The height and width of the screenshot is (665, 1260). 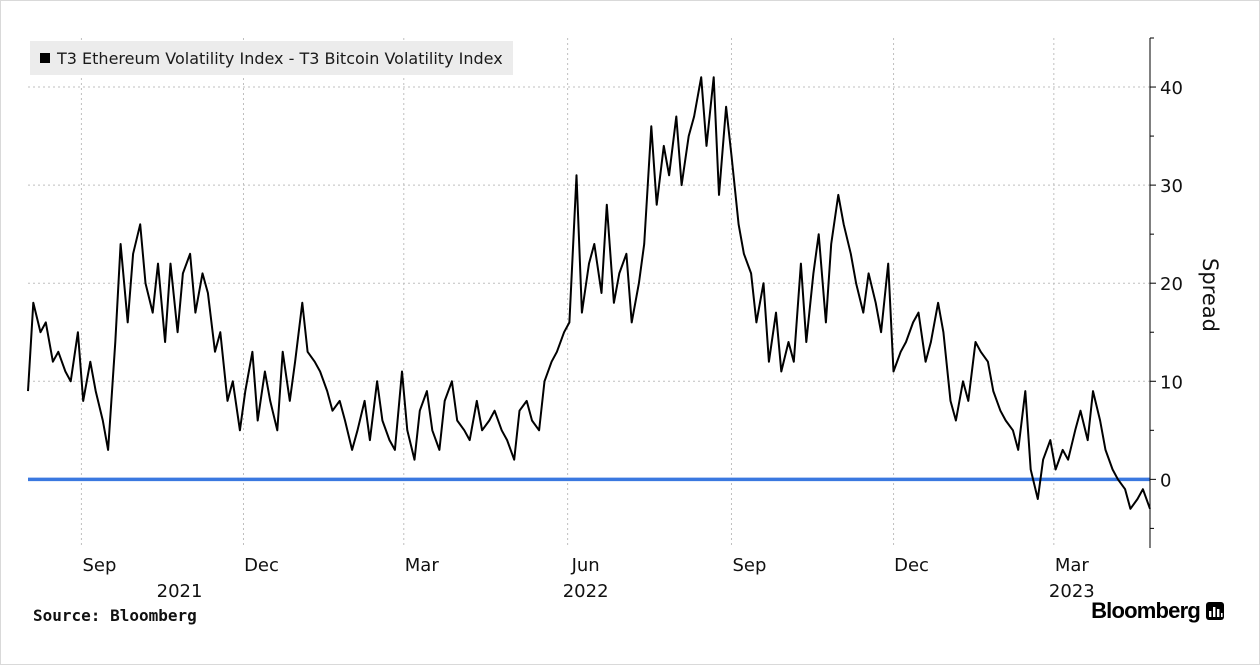 What do you see at coordinates (585, 565) in the screenshot?
I see `x-tick-label: Jun` at bounding box center [585, 565].